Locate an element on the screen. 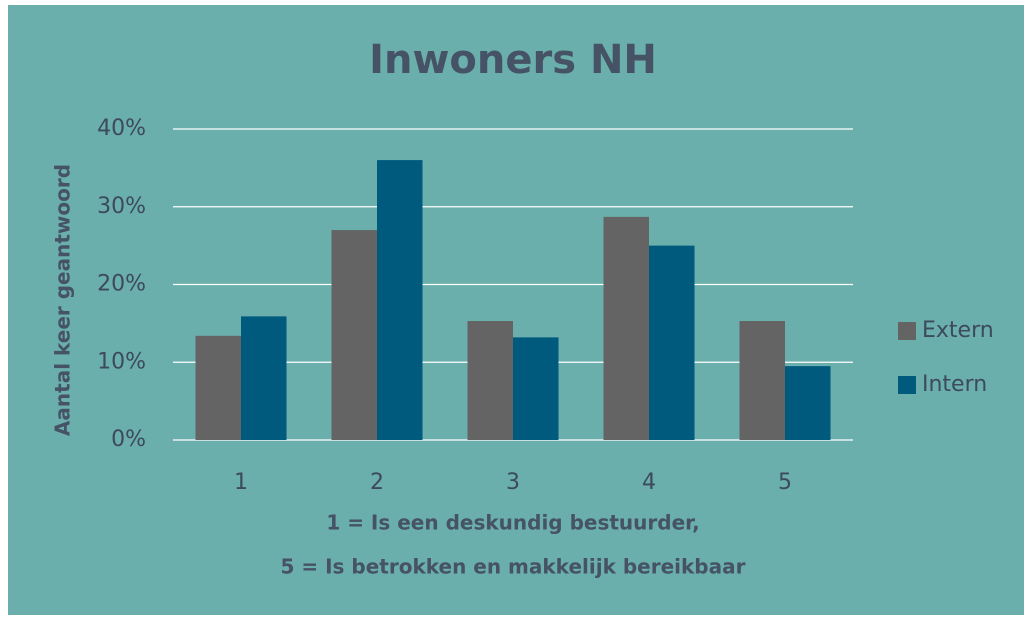  x-tick-label: 5 is located at coordinates (785, 482).